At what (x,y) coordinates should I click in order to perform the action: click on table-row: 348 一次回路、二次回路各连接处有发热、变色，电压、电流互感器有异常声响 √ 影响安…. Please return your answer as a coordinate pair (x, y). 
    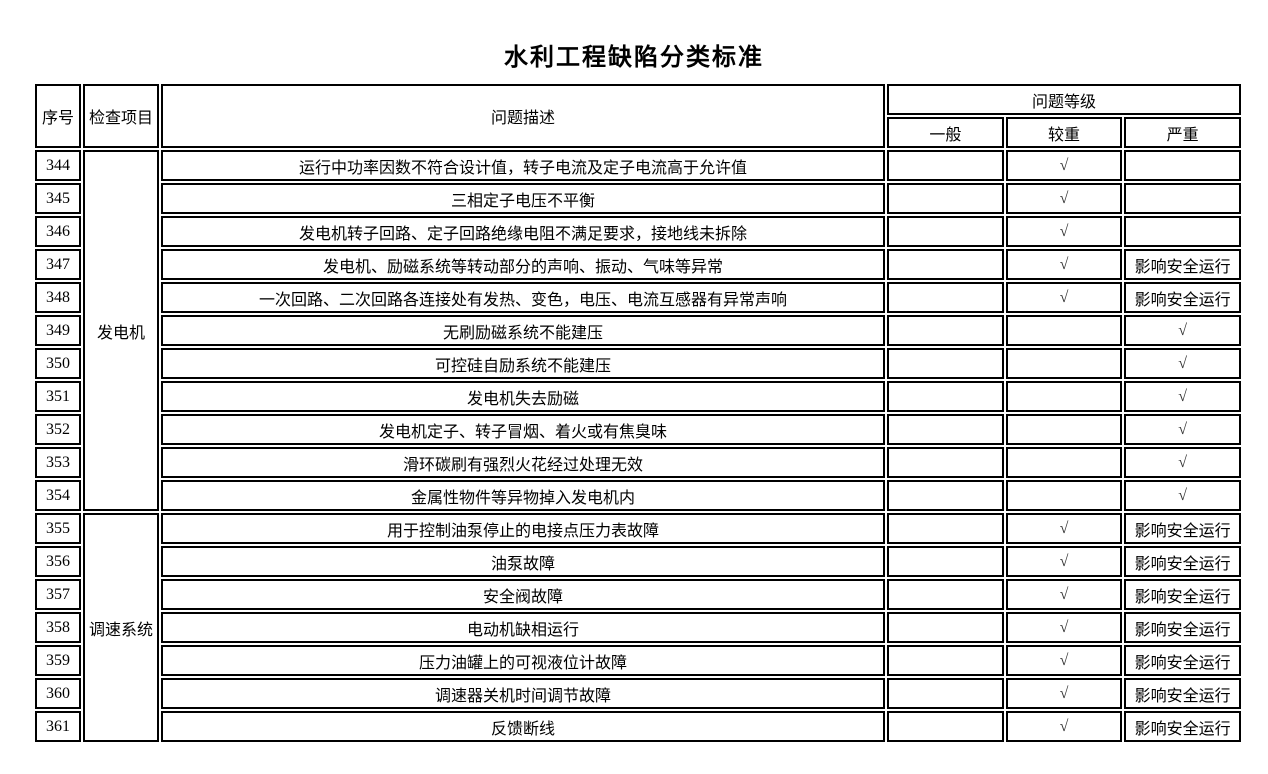
    Looking at the image, I should click on (638, 297).